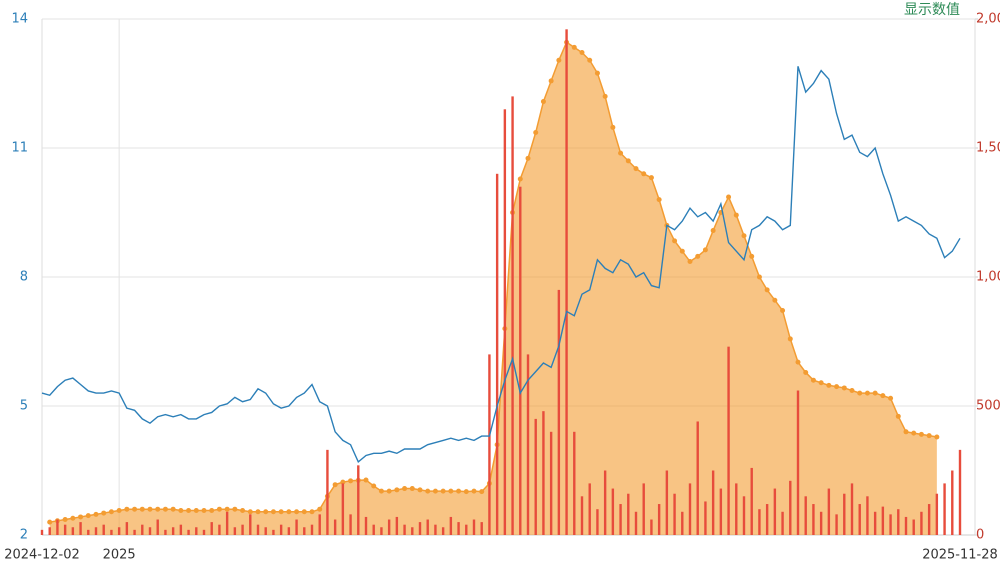 The width and height of the screenshot is (1000, 566). What do you see at coordinates (988, 406) in the screenshot?
I see `y2-tick-label: 500` at bounding box center [988, 406].